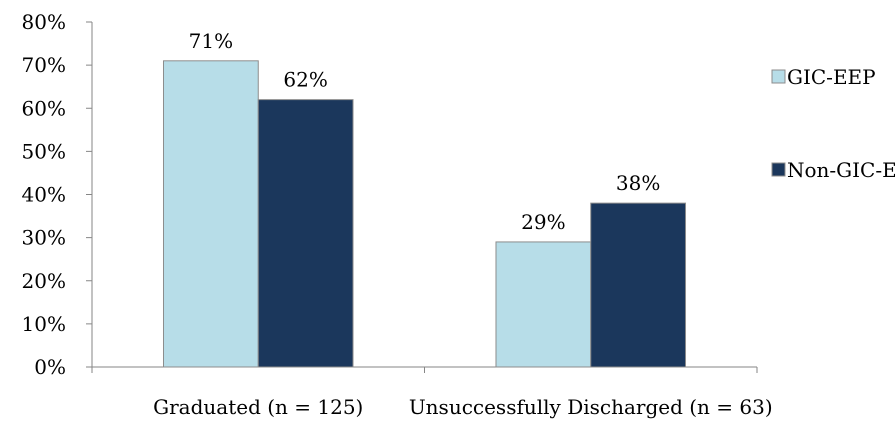 This screenshot has height=421, width=895. I want to click on y-tick-label: 60%, so click(44, 108).